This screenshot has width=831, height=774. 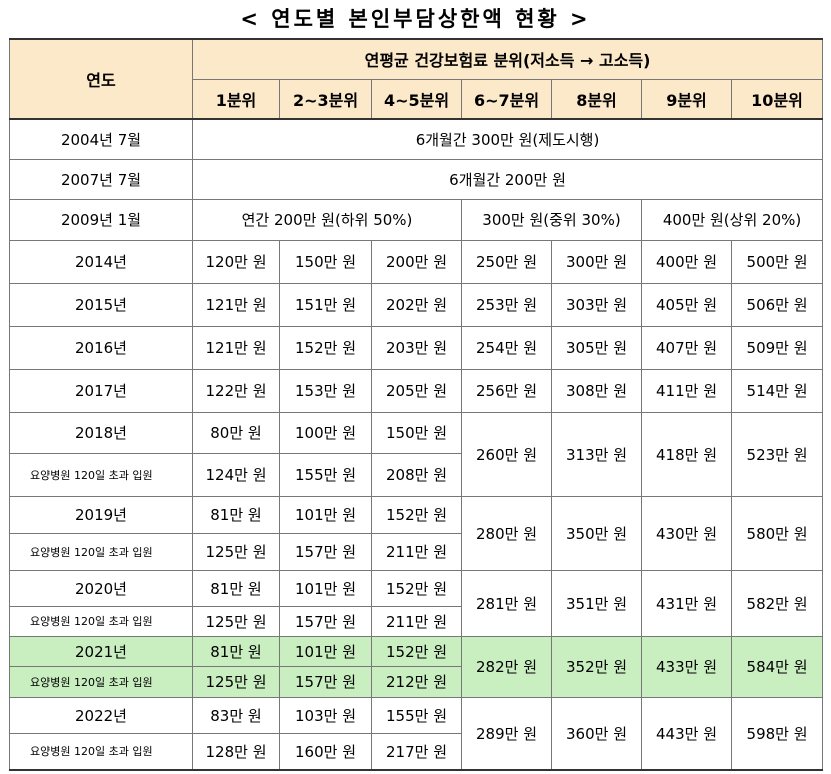 I want to click on year-cell: 2007년 7월, so click(x=101, y=179).